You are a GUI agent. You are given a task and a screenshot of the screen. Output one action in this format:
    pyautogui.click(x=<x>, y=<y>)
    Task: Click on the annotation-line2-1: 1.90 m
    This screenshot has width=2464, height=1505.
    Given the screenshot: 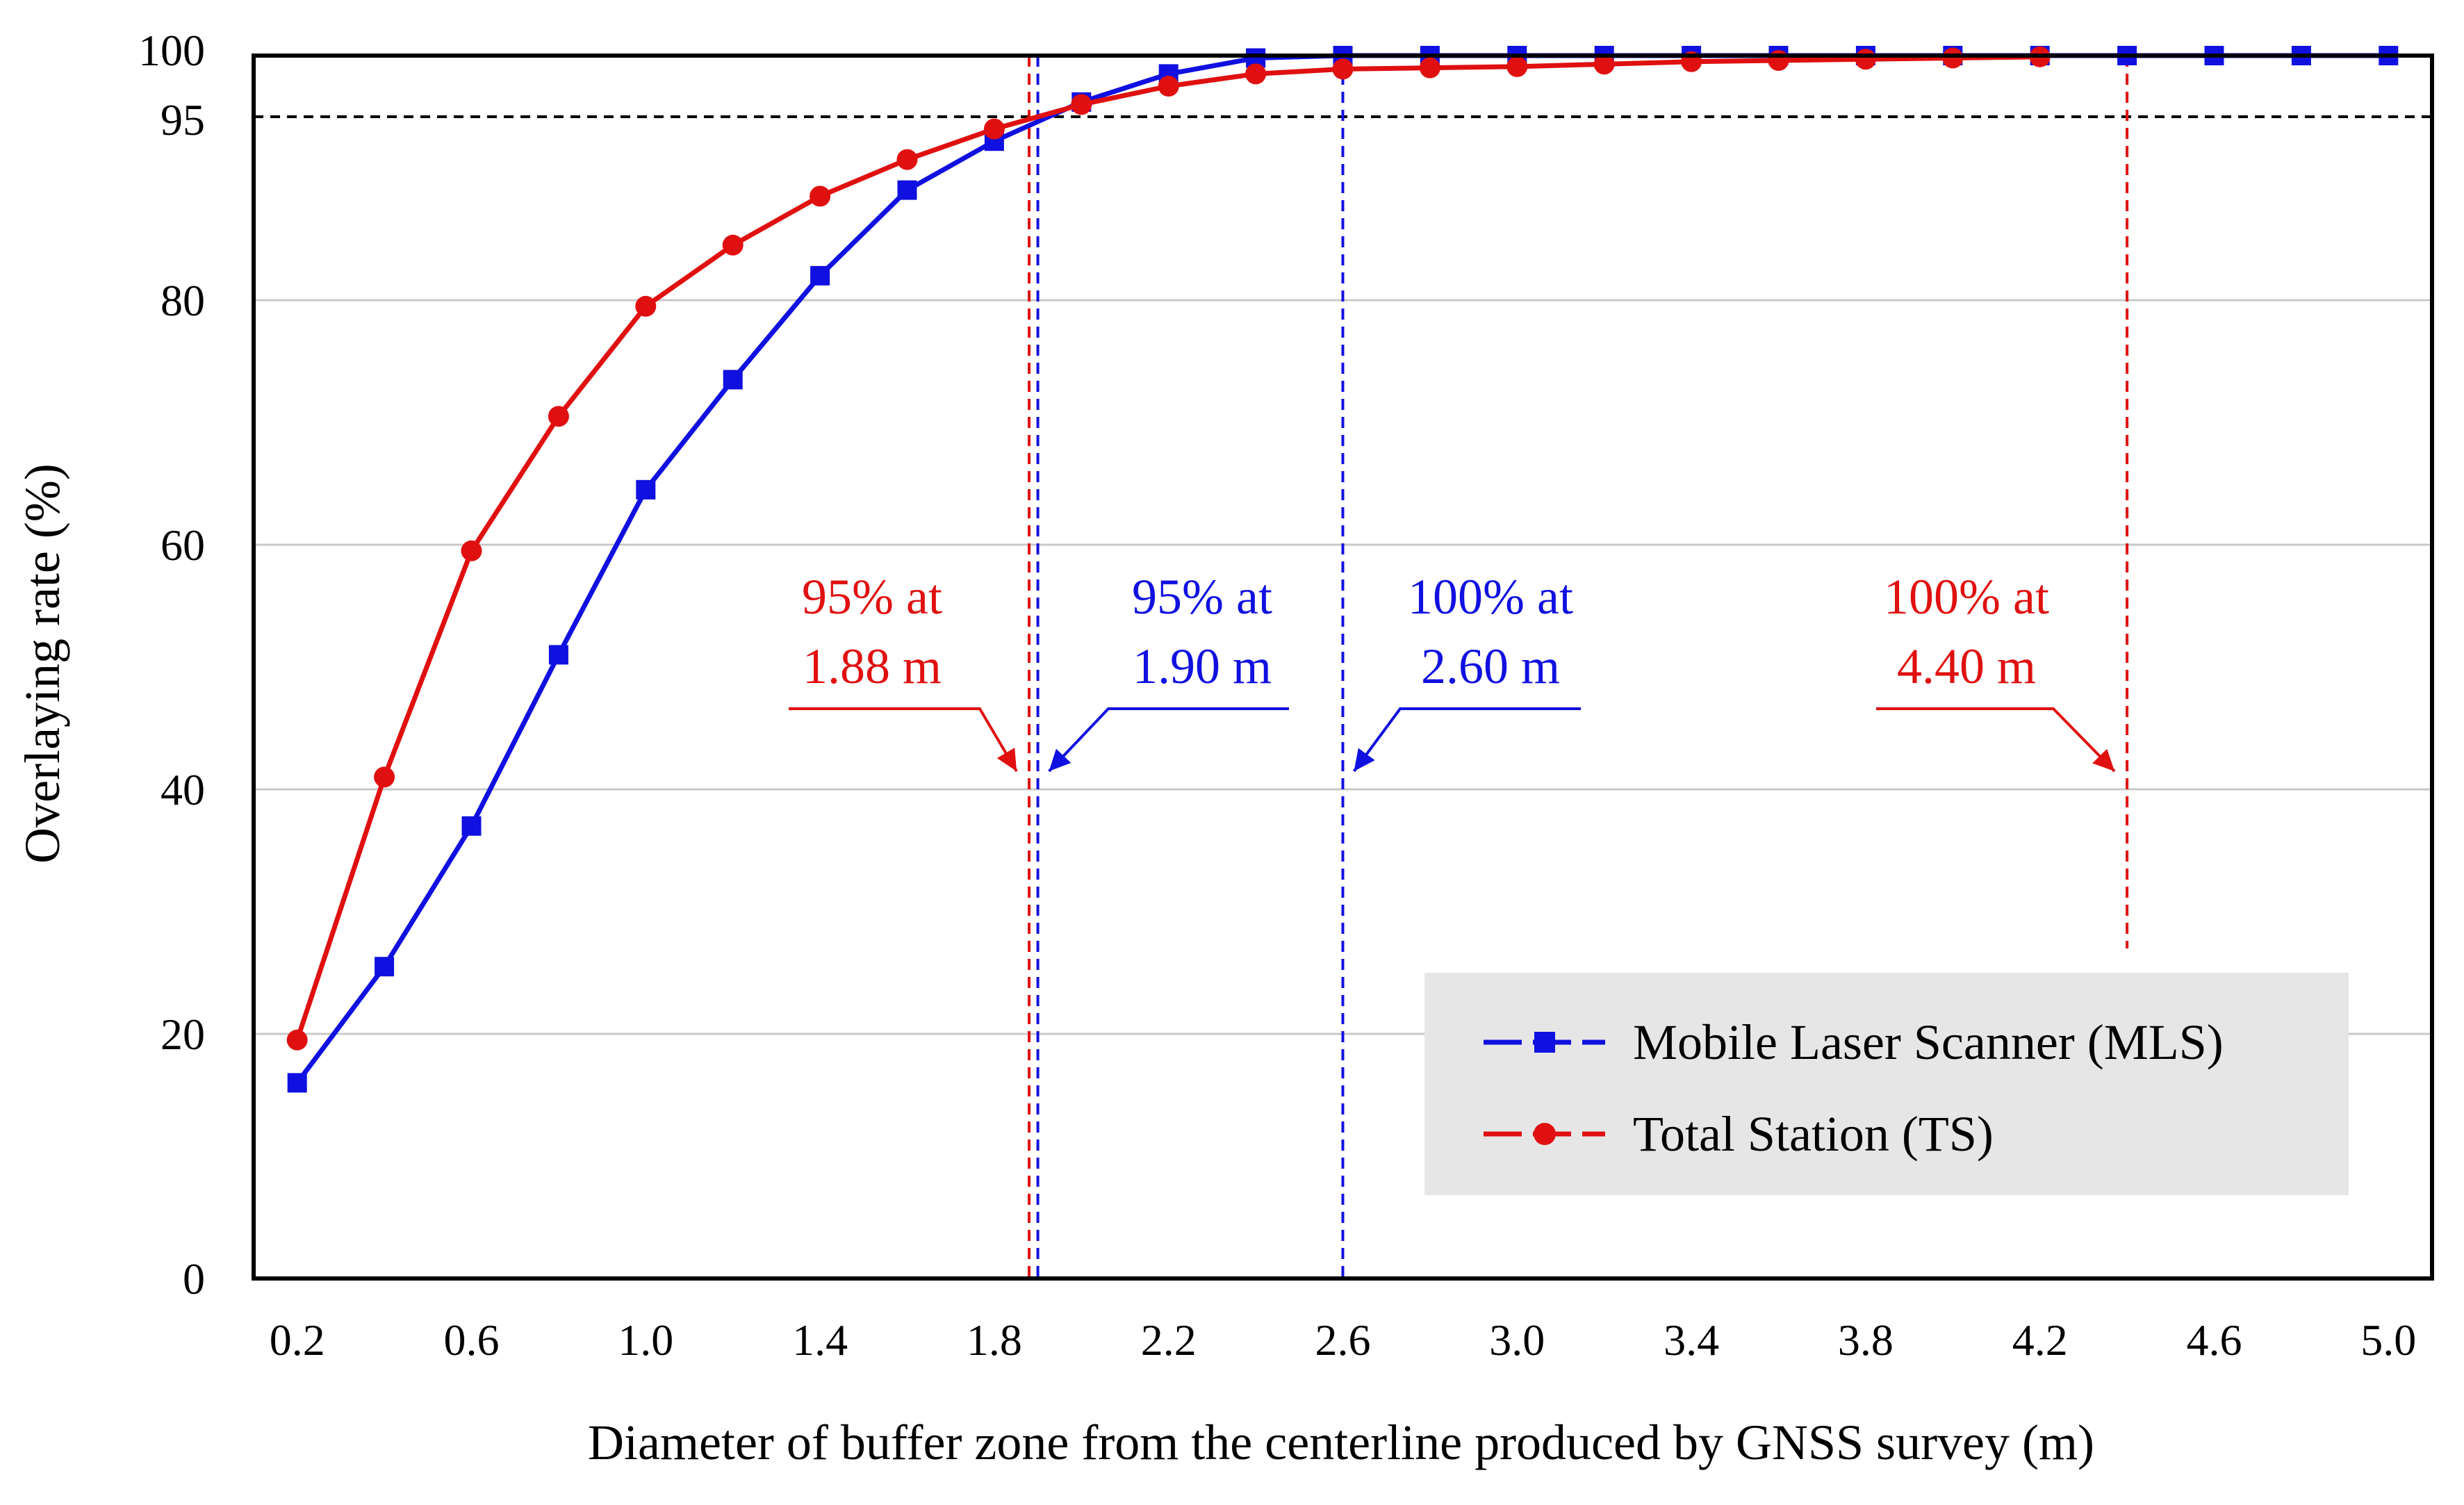 What is the action you would take?
    pyautogui.click(x=1202, y=666)
    